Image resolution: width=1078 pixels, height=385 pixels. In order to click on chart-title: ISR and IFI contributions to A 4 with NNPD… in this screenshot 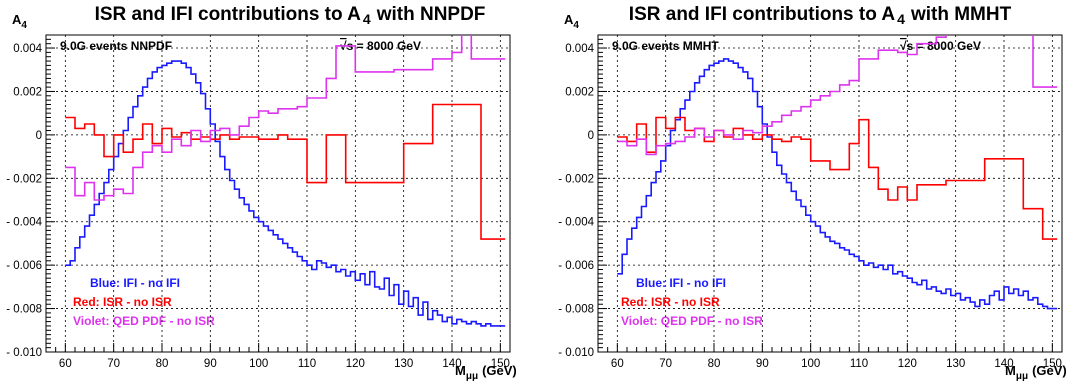, I will do `click(290, 15)`.